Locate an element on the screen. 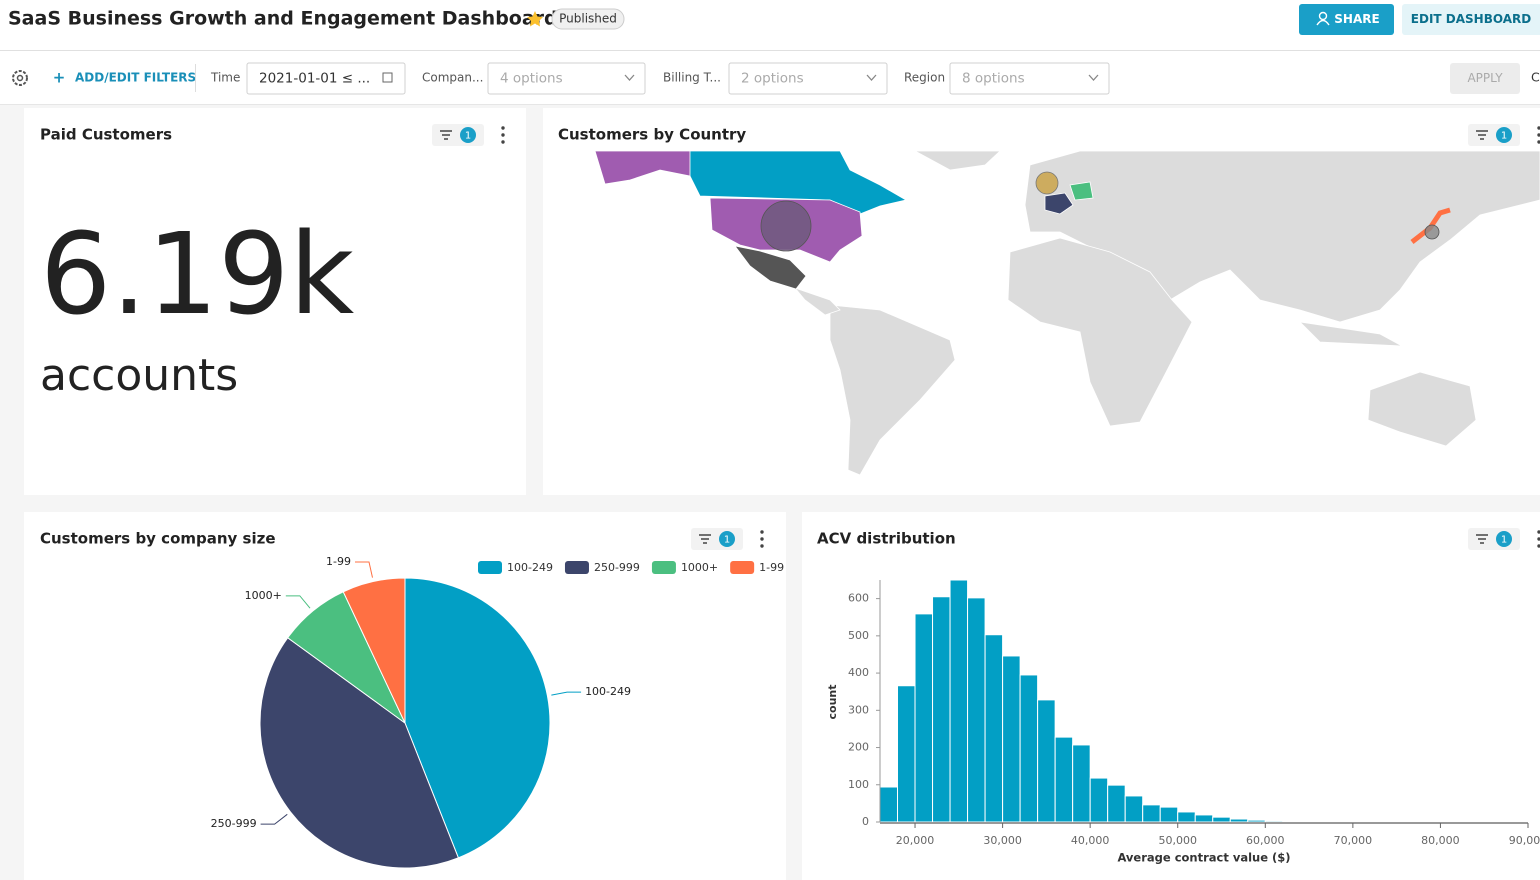  panel is located at coordinates (275, 301).